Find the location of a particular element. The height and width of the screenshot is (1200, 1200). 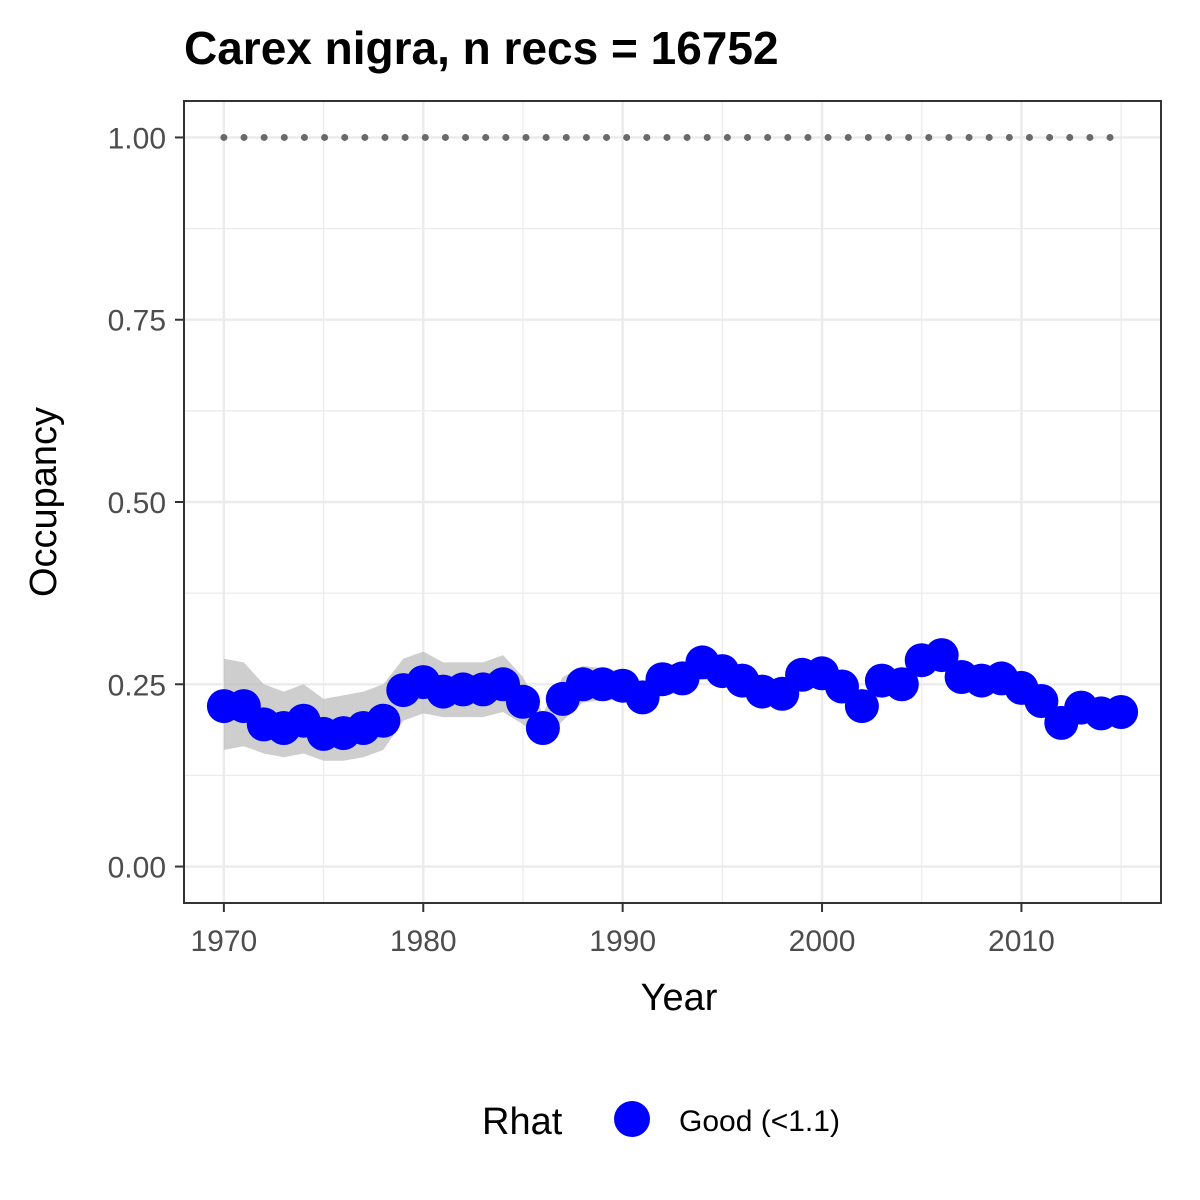

y-tick-label: 1.00 is located at coordinates (137, 138).